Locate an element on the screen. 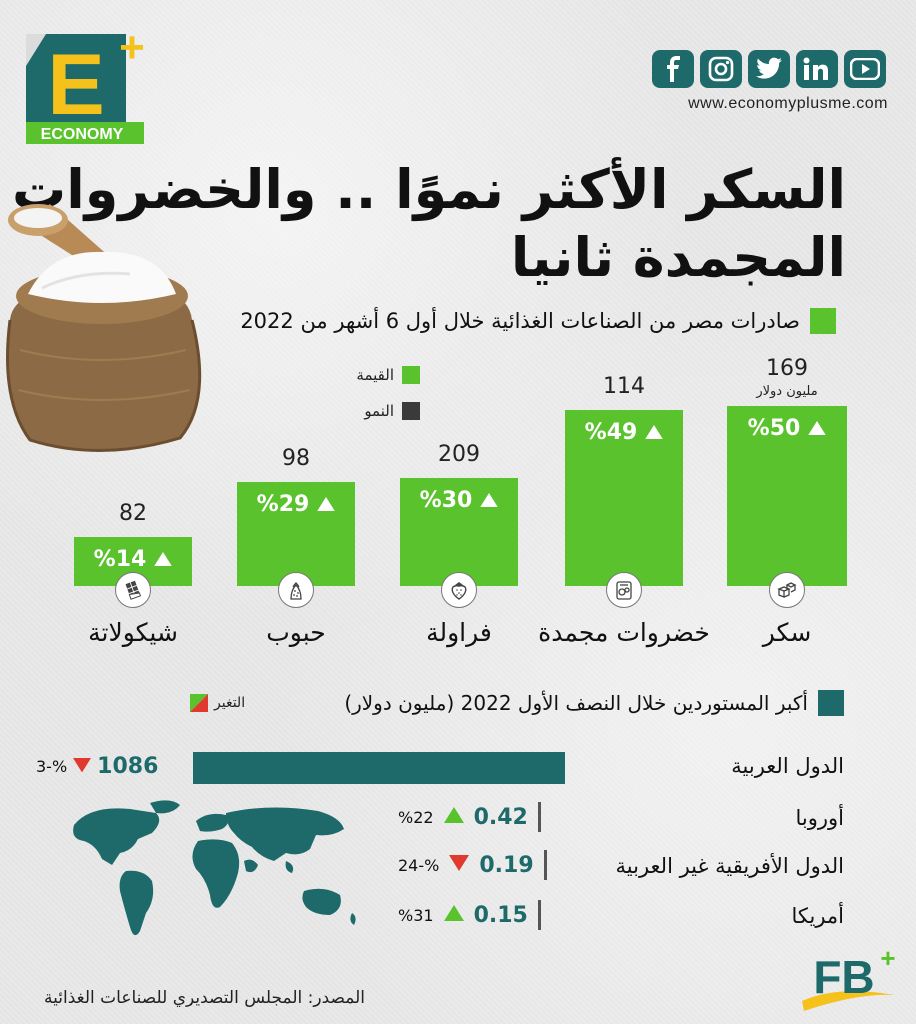 The width and height of the screenshot is (916, 1024). importer-label: الدول الأفريقية غير العربية is located at coordinates (729, 866).